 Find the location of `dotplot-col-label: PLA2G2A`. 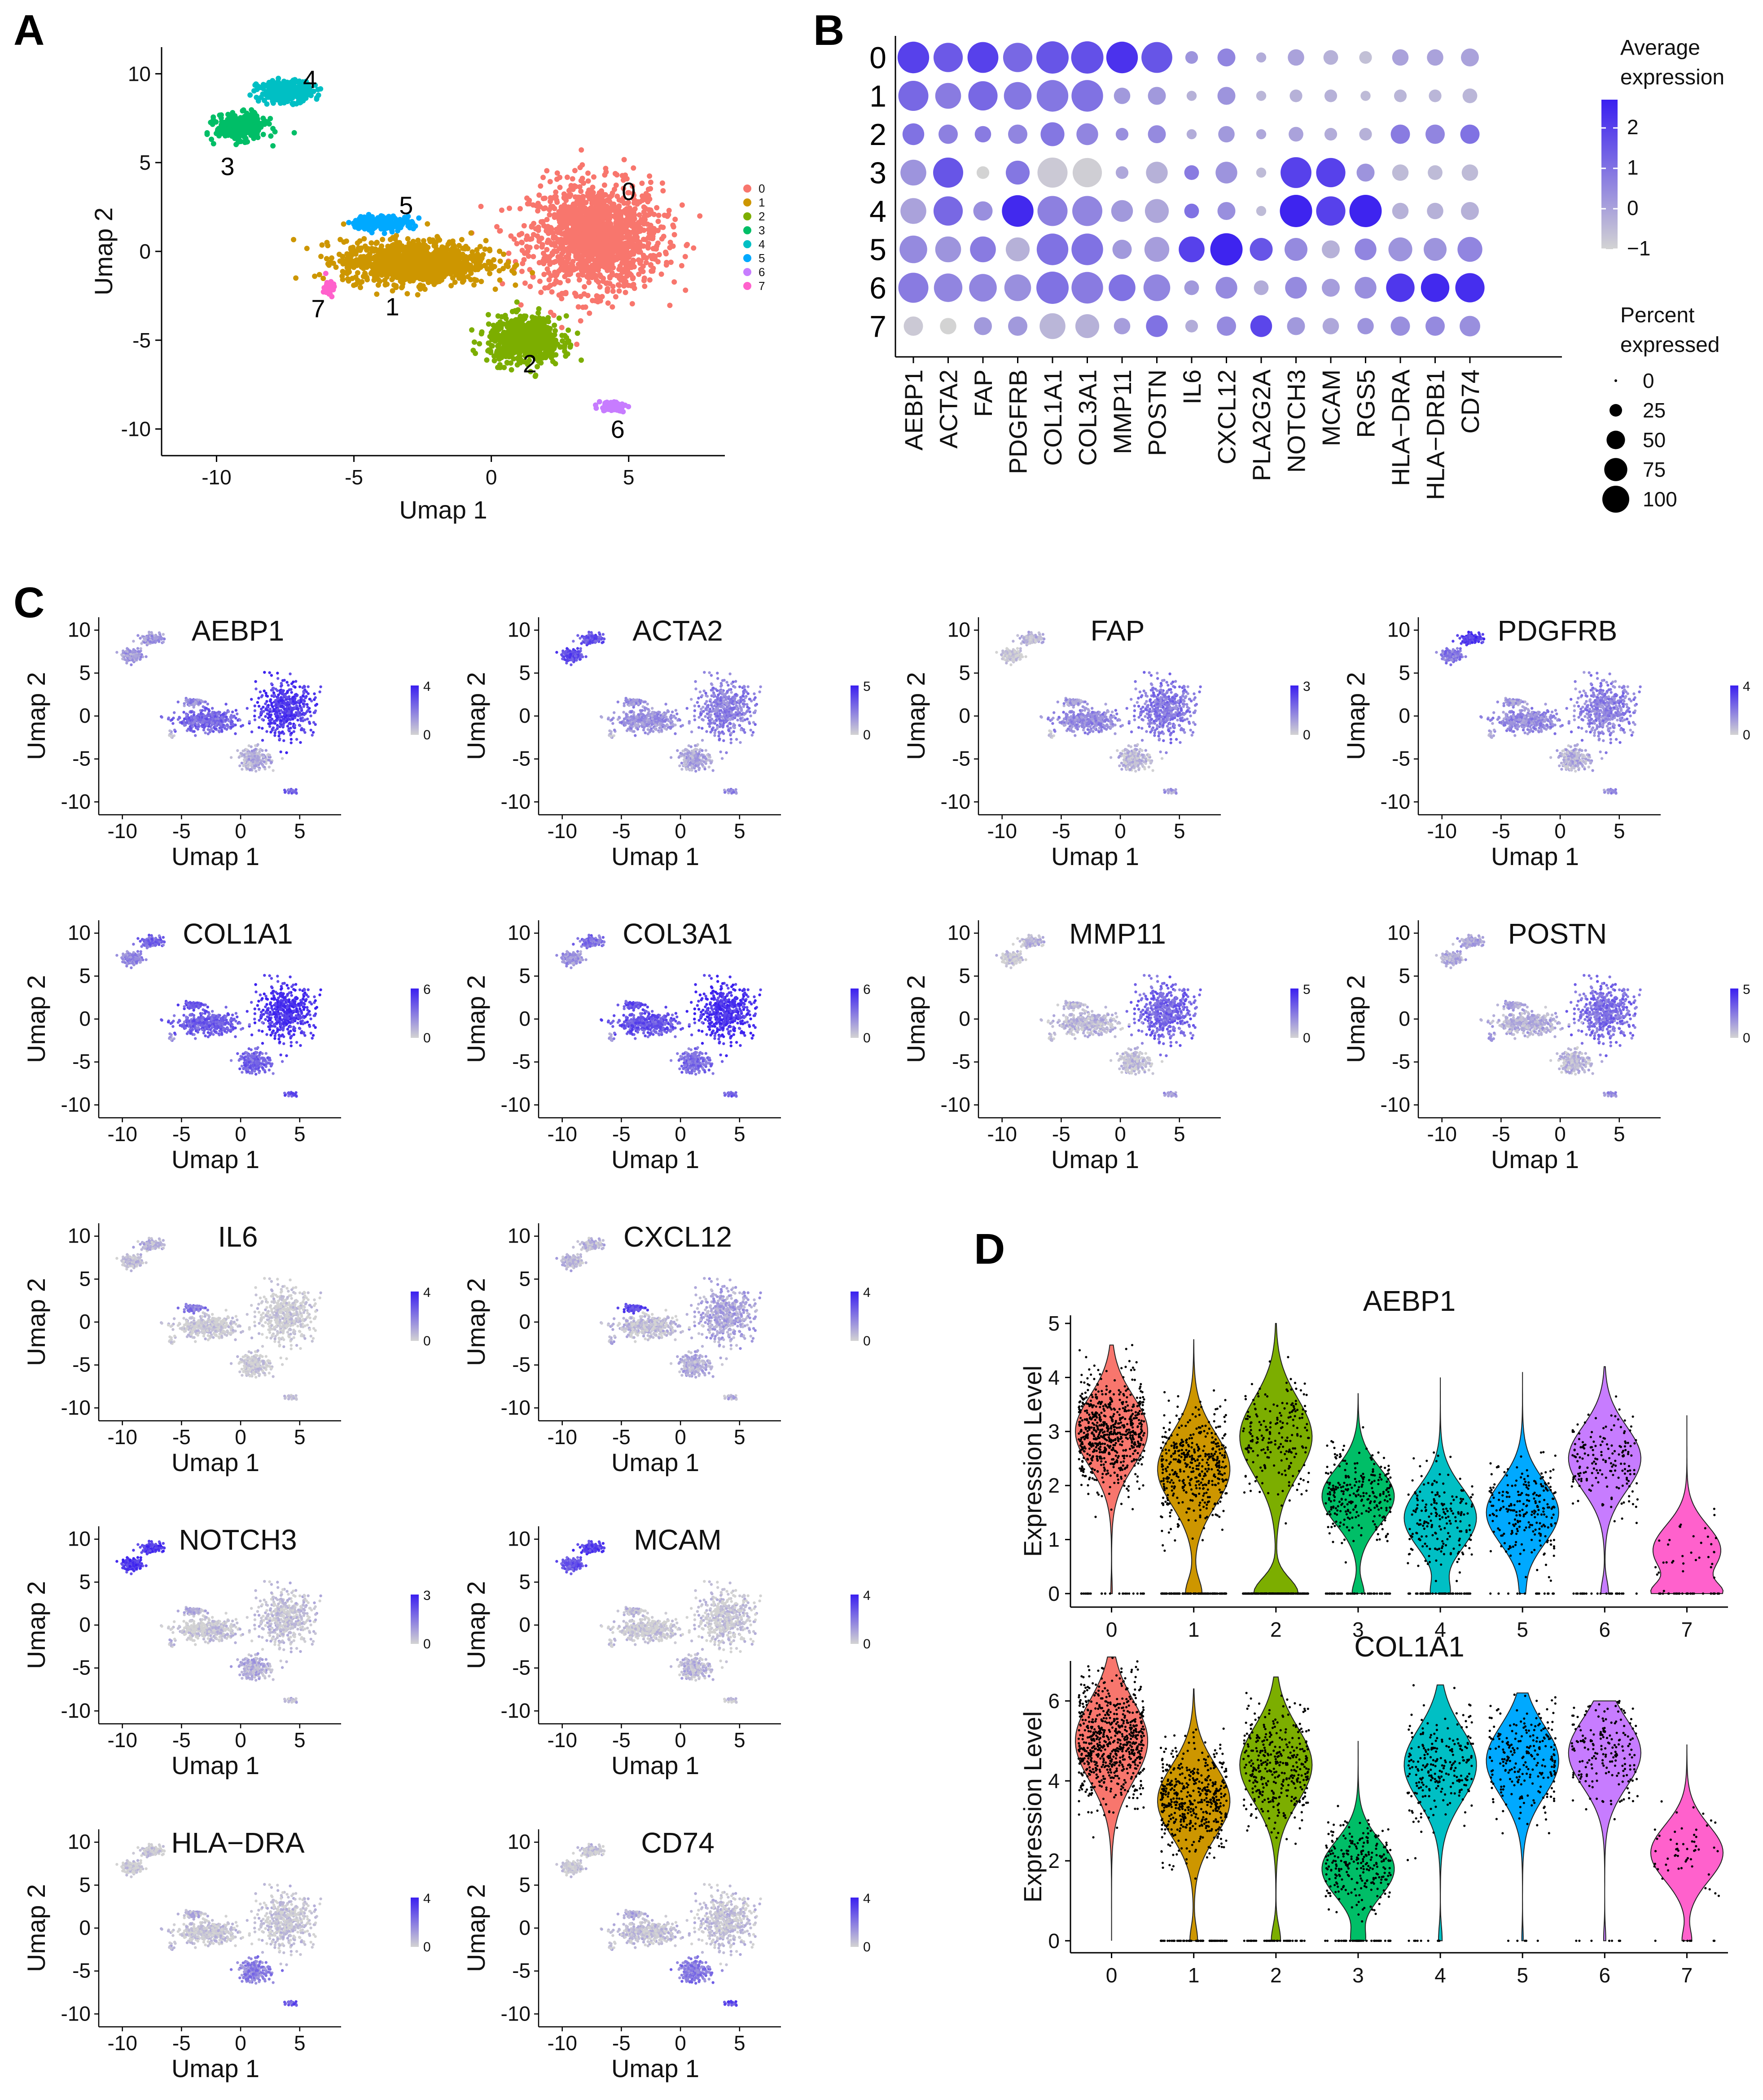

dotplot-col-label: PLA2G2A is located at coordinates (1261, 425).